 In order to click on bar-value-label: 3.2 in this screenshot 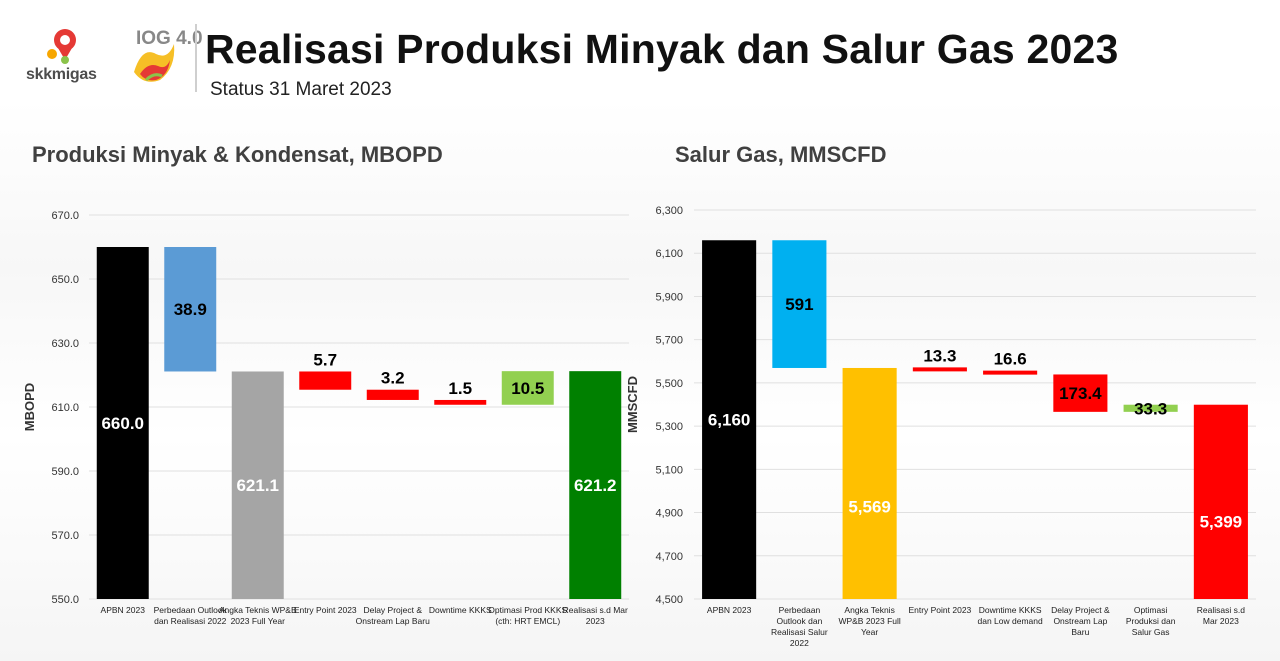, I will do `click(393, 378)`.